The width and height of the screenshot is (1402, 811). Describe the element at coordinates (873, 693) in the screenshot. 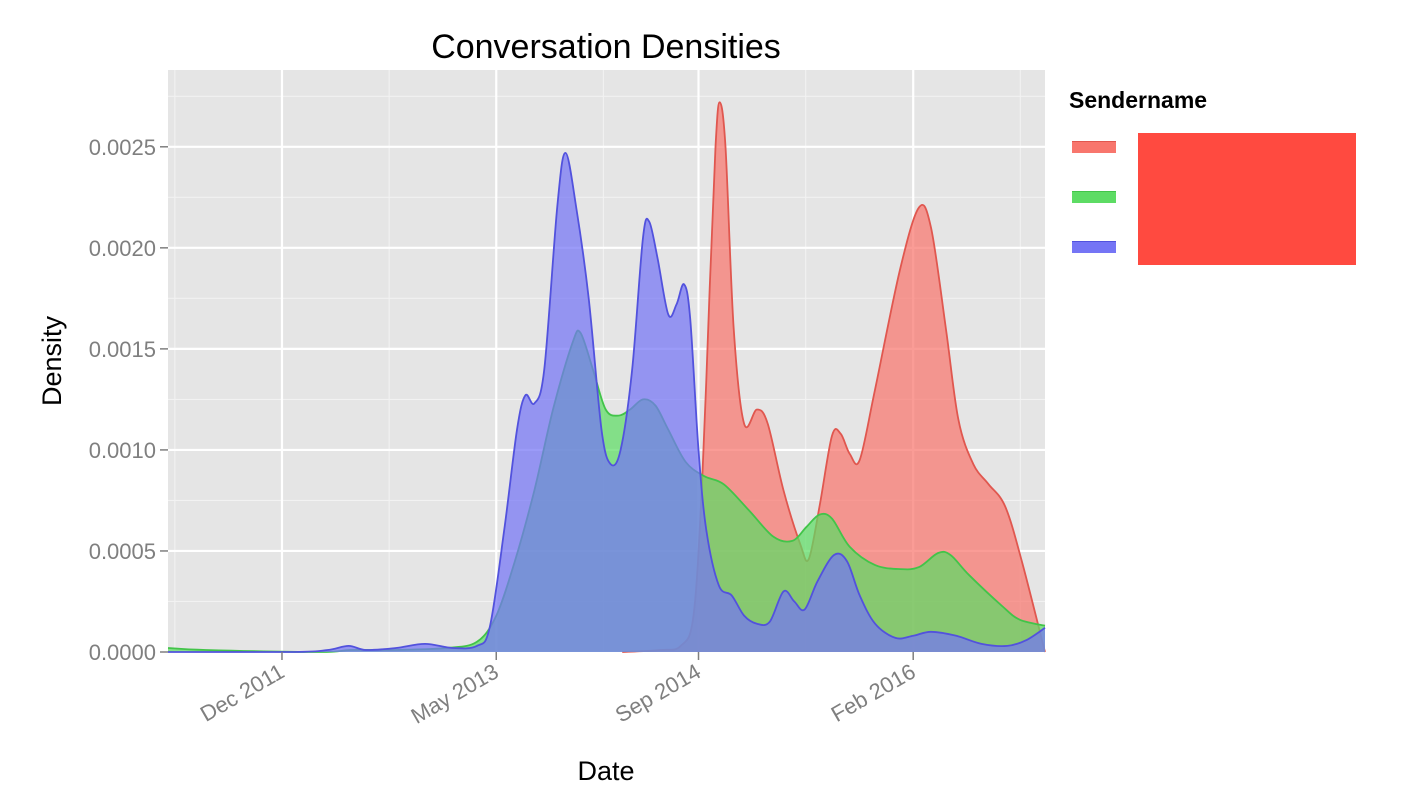

I see `x-tick-label: Feb 2016` at that location.